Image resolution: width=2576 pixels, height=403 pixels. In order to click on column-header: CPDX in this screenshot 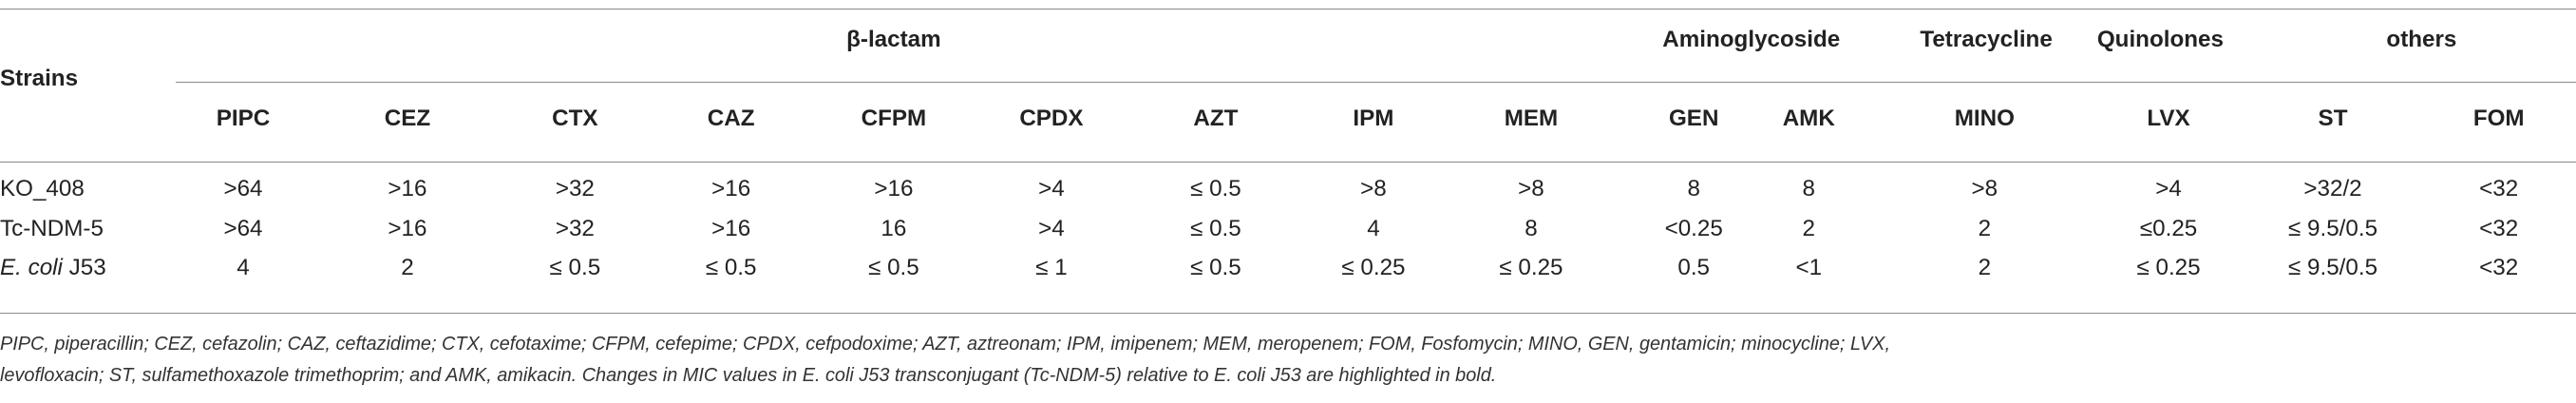, I will do `click(1051, 118)`.